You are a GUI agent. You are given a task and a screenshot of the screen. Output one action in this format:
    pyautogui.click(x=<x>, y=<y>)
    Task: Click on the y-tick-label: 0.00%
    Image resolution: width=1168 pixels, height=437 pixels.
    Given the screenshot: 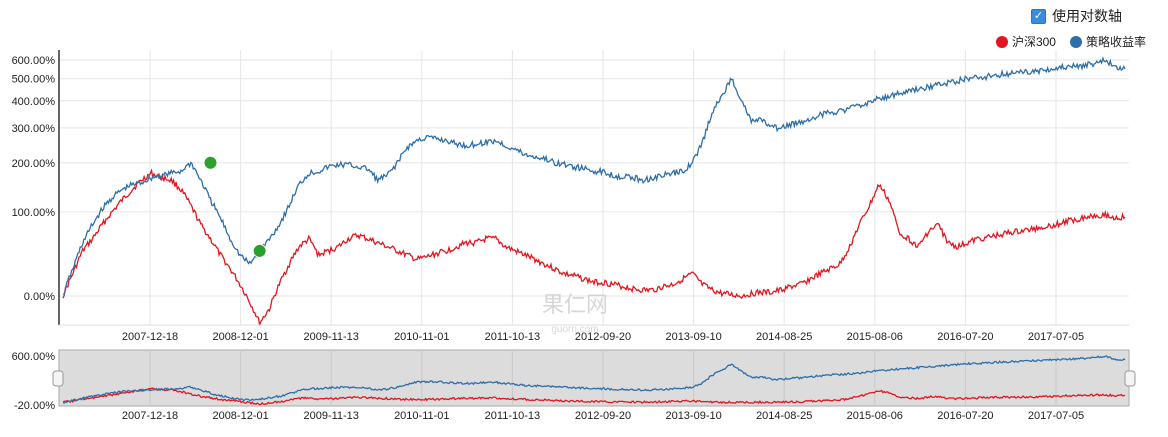 What is the action you would take?
    pyautogui.click(x=39, y=297)
    